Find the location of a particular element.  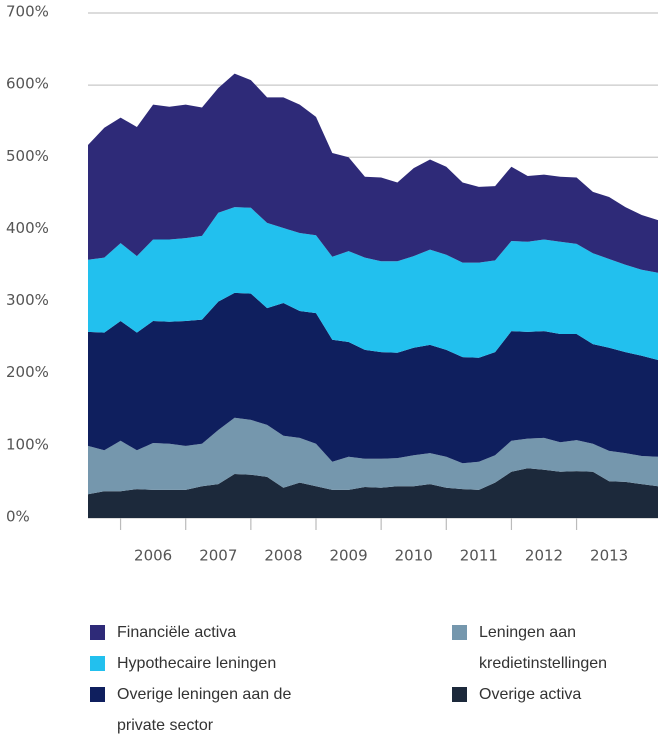

y-tick-label: 0% is located at coordinates (18, 517).